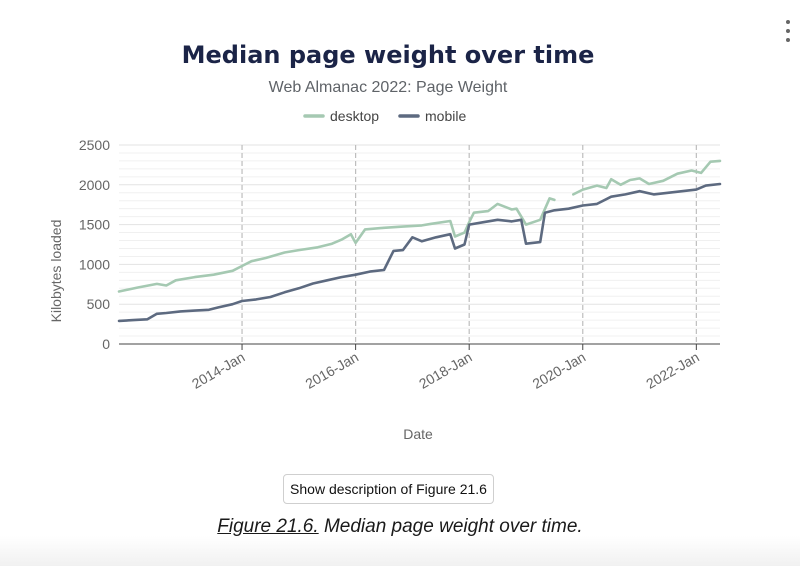 The height and width of the screenshot is (566, 800). Describe the element at coordinates (268, 526) in the screenshot. I see `figure-link: Figure 21.6.` at that location.